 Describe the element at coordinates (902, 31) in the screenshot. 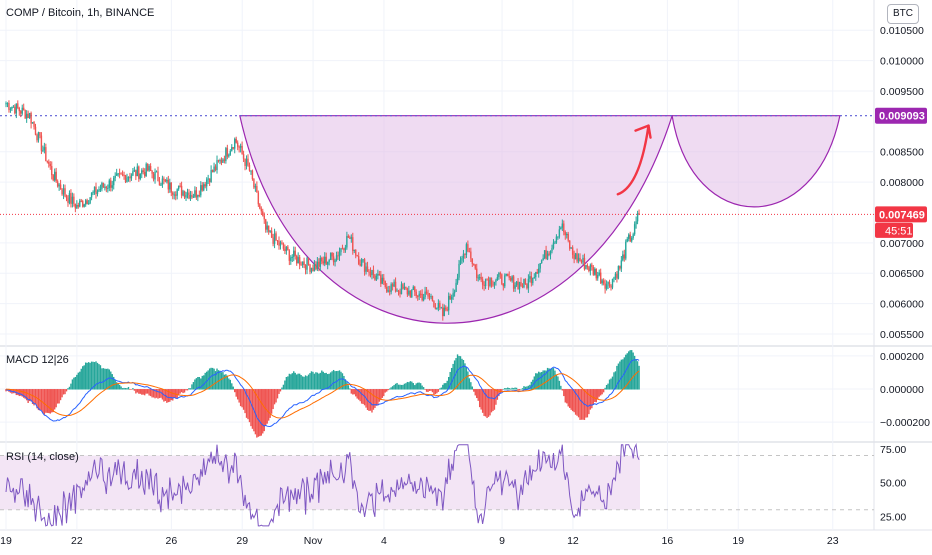

I see `price-tick-label: 0.010500` at that location.